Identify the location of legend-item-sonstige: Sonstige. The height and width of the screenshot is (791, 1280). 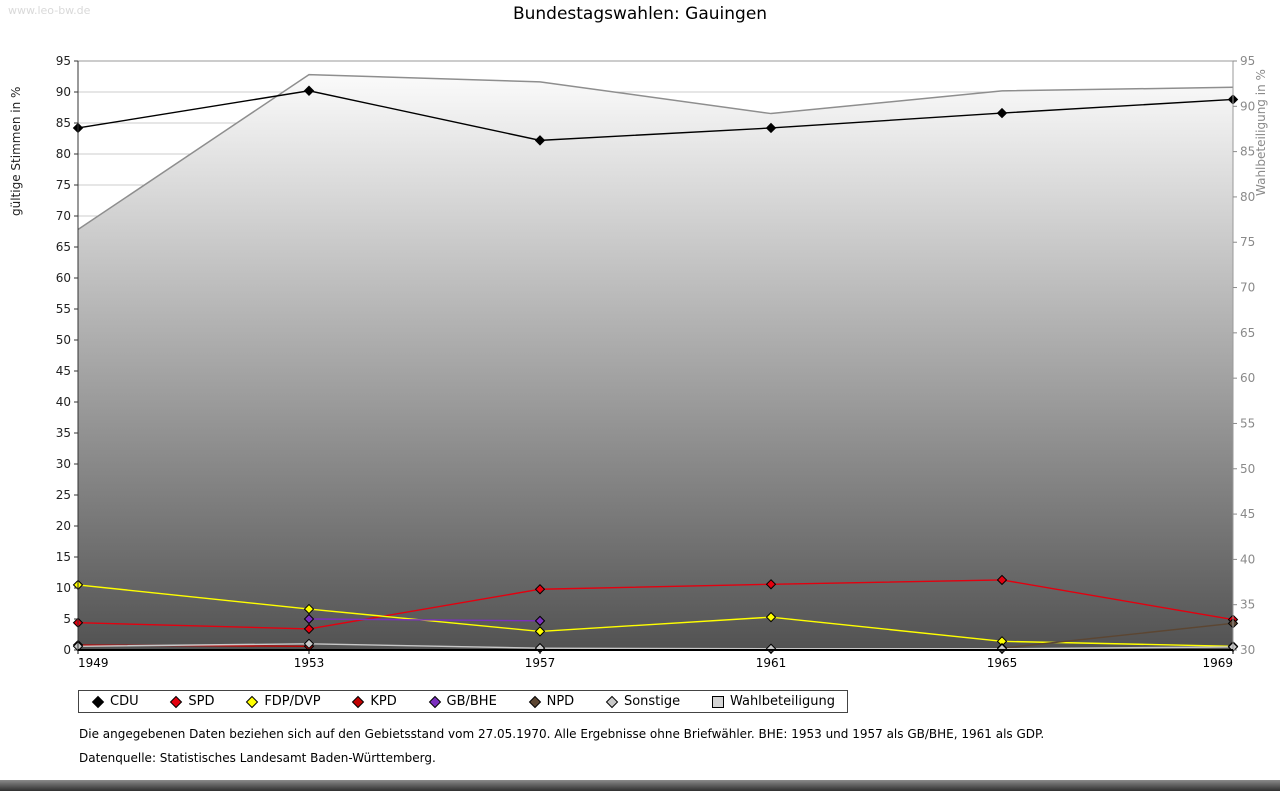
(642, 701).